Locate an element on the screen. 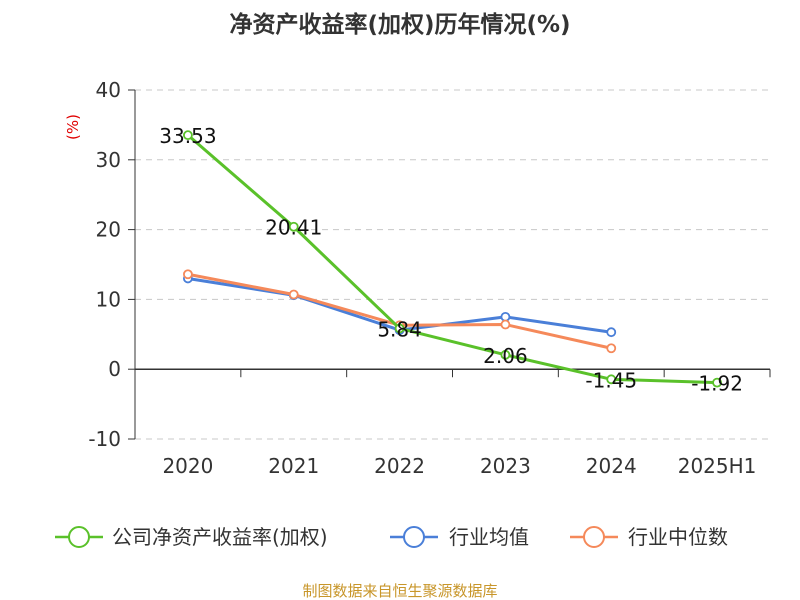  y-tick-label: -10 is located at coordinates (104, 439).